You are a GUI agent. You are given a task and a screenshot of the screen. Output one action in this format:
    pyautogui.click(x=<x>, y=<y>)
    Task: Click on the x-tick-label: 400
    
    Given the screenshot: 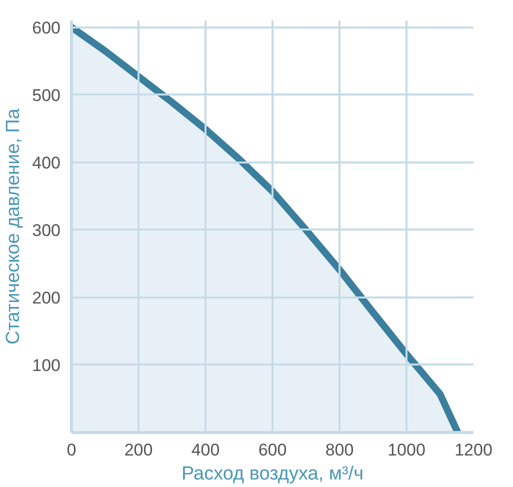 What is the action you would take?
    pyautogui.click(x=205, y=450)
    